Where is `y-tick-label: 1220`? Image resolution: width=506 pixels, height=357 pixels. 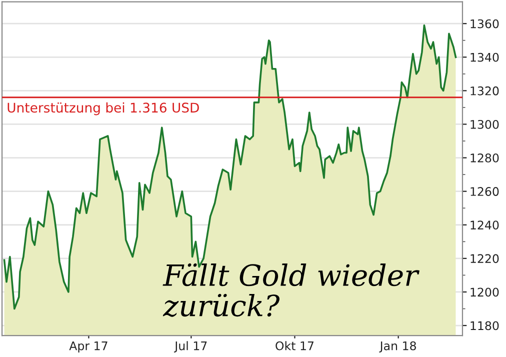
y-tick-label: 1220 is located at coordinates (484, 259).